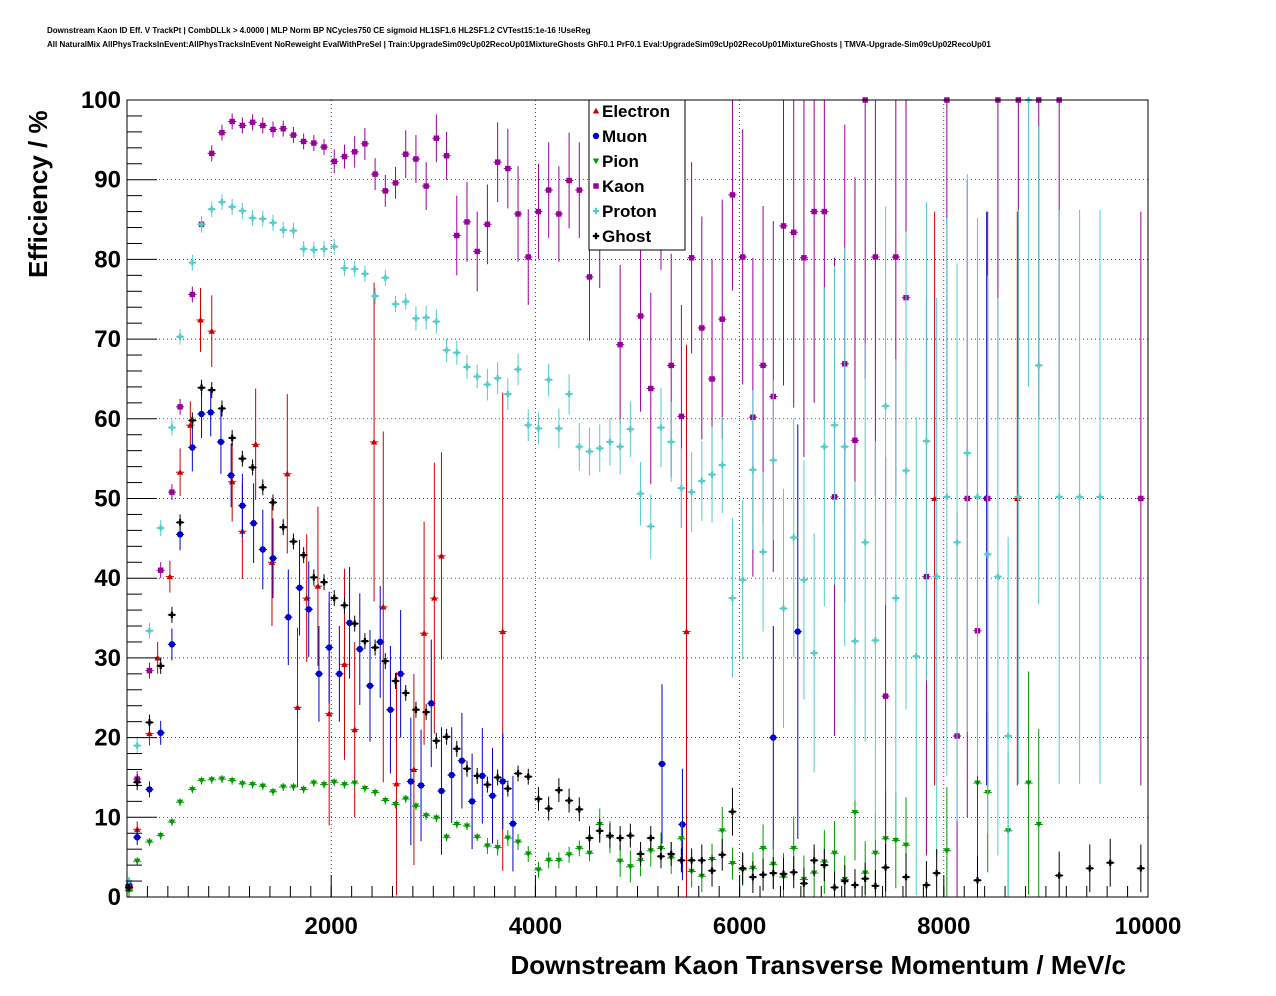  I want to click on y-tick-label: 40, so click(107, 578).